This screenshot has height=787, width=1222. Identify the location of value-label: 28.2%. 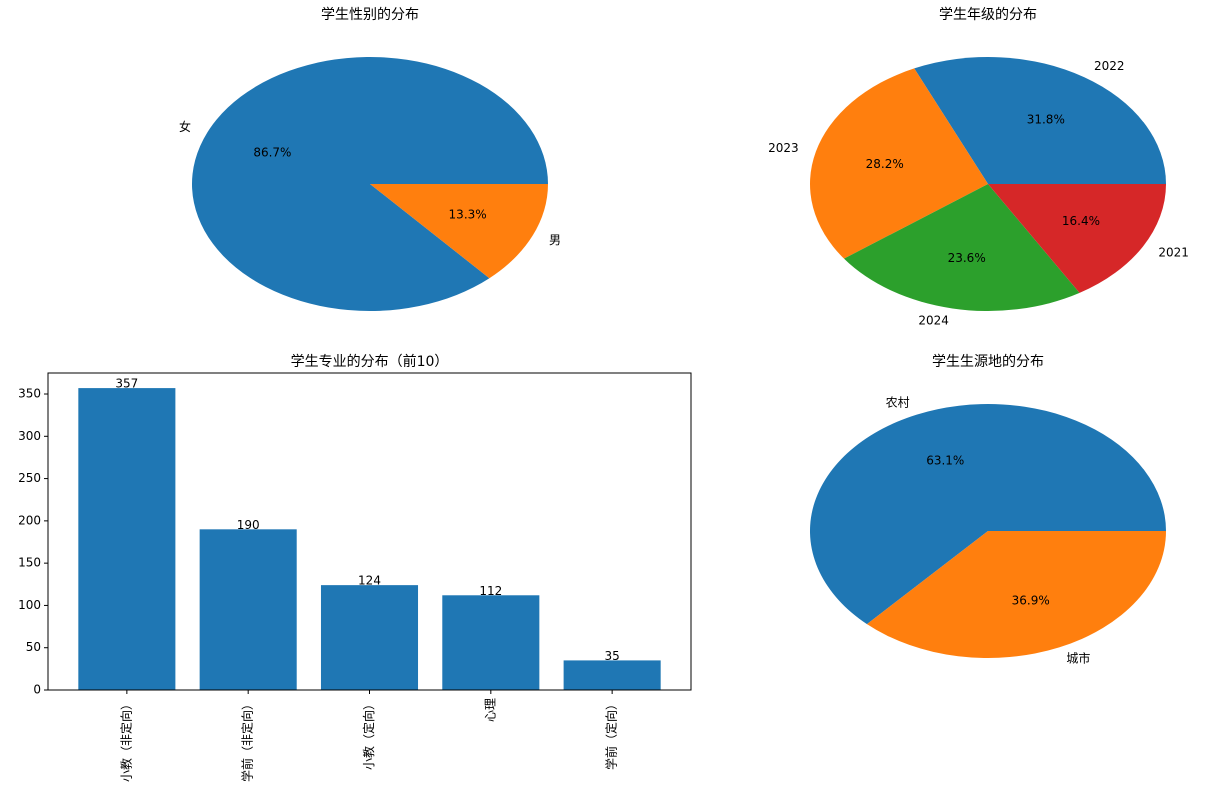
(885, 164).